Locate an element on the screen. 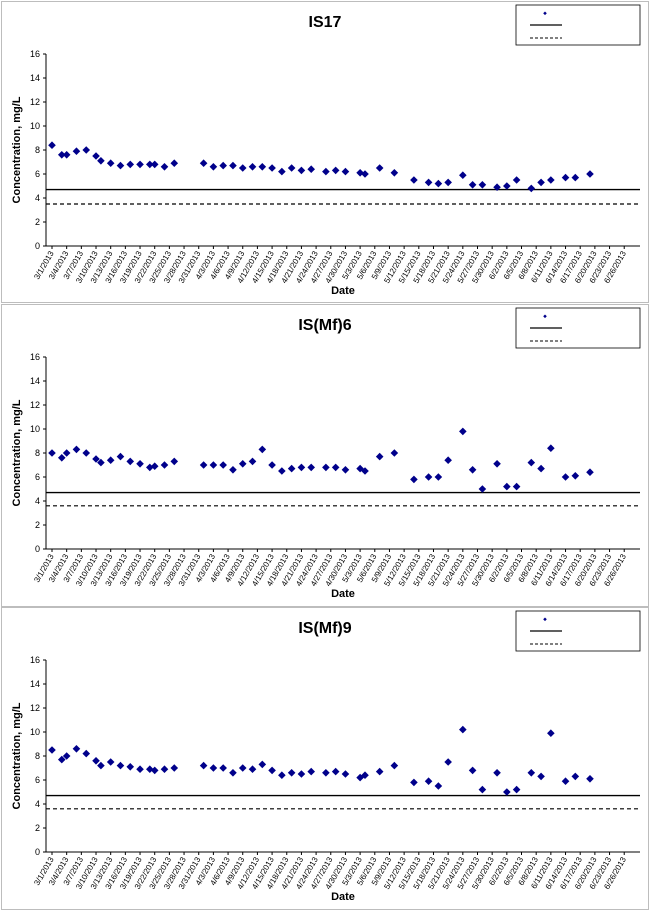 The height and width of the screenshot is (912, 652). y-axis-label: Concentration, mg/L is located at coordinates (17, 452).